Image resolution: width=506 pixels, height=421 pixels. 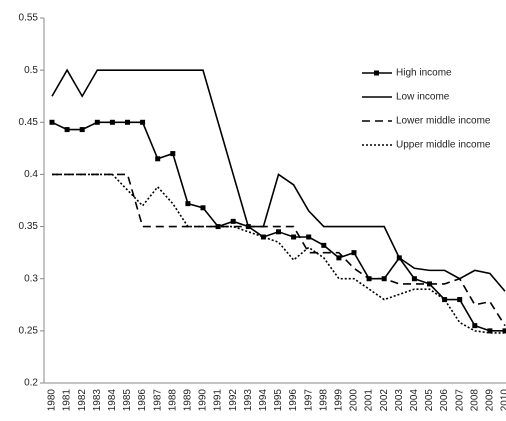 What do you see at coordinates (308, 400) in the screenshot?
I see `x-tick-label: 1997` at bounding box center [308, 400].